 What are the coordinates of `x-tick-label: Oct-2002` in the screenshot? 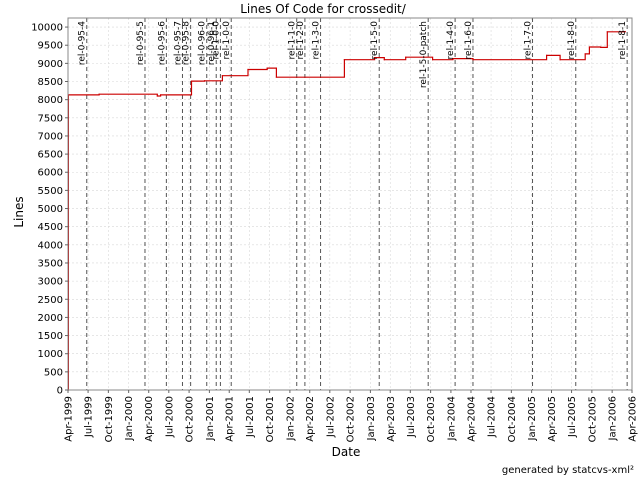 It's located at (351, 419).